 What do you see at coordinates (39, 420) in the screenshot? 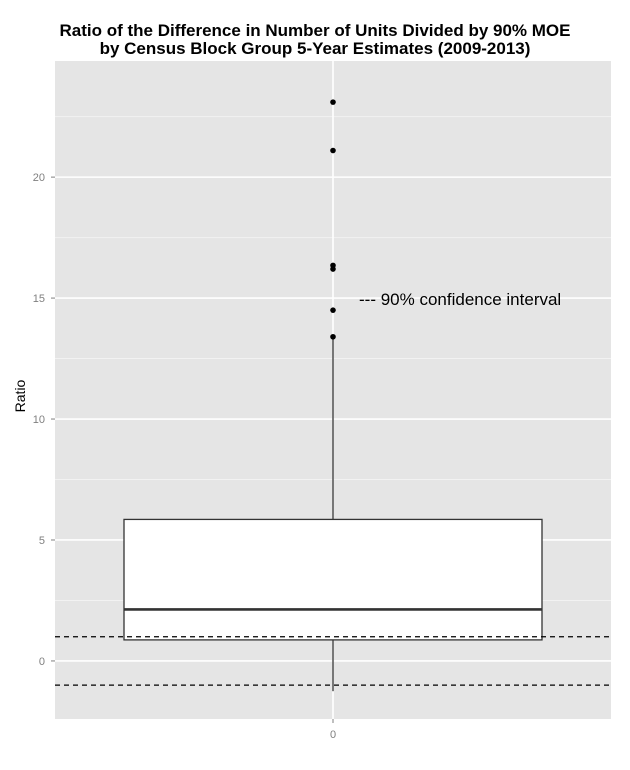
I see `y-tick-label: 10` at bounding box center [39, 420].